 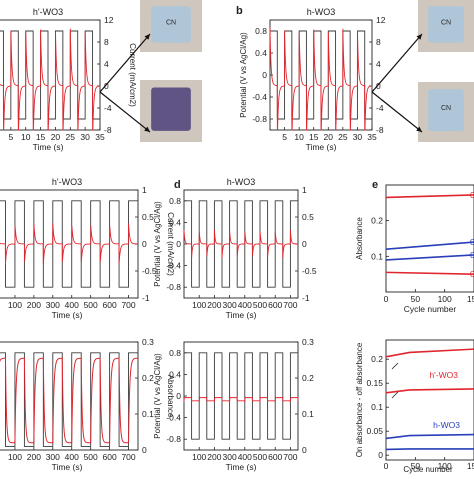 I want to click on arrow-marker, so click(x=395, y=366).